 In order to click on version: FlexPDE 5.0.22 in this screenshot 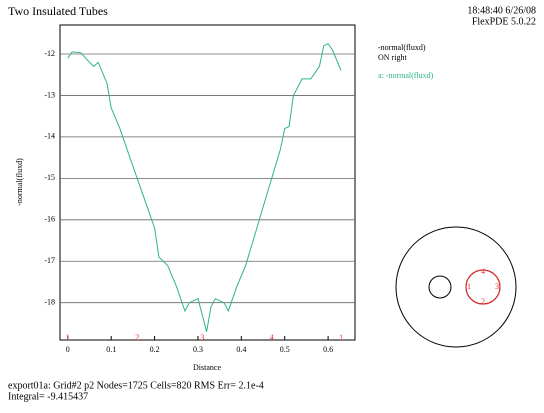, I will do `click(504, 21)`.